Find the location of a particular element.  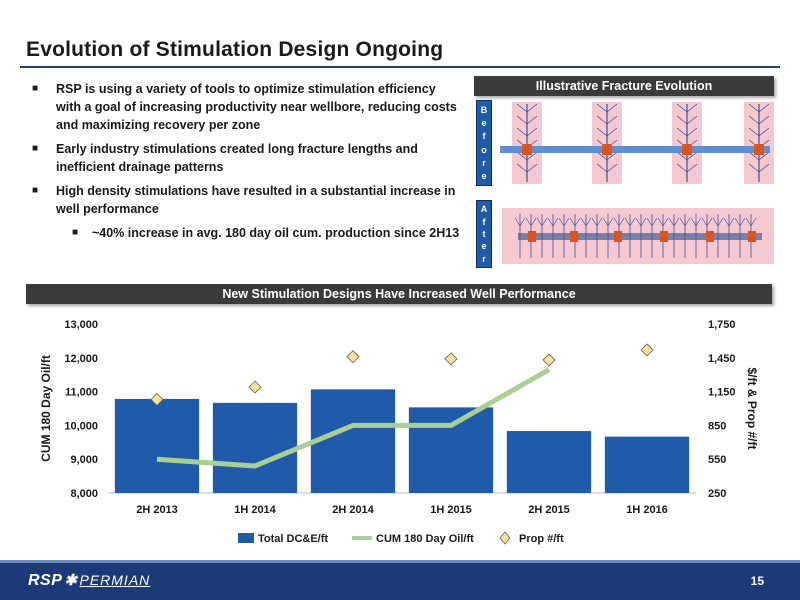

slide-title: Evolution of Stimulation Design Ongoing is located at coordinates (235, 49).